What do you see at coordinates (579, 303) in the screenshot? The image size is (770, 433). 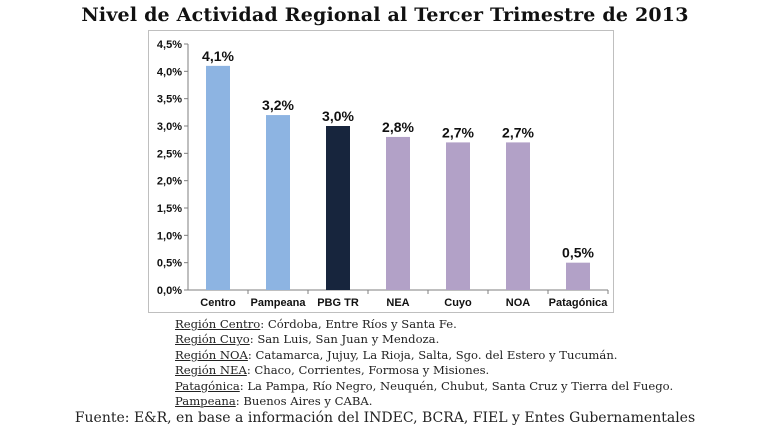 I see `x-tick-label: Patagónica` at bounding box center [579, 303].